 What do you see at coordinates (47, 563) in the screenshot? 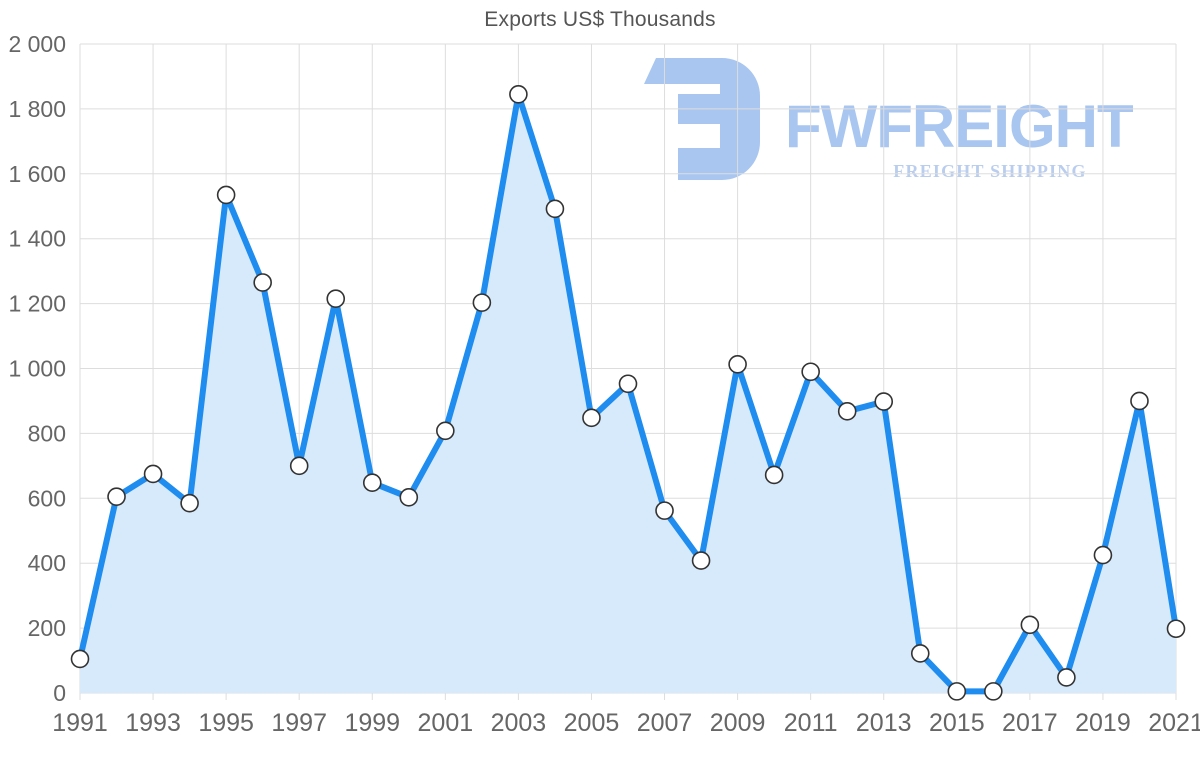
I see `y-axis-tick-label: 400` at bounding box center [47, 563].